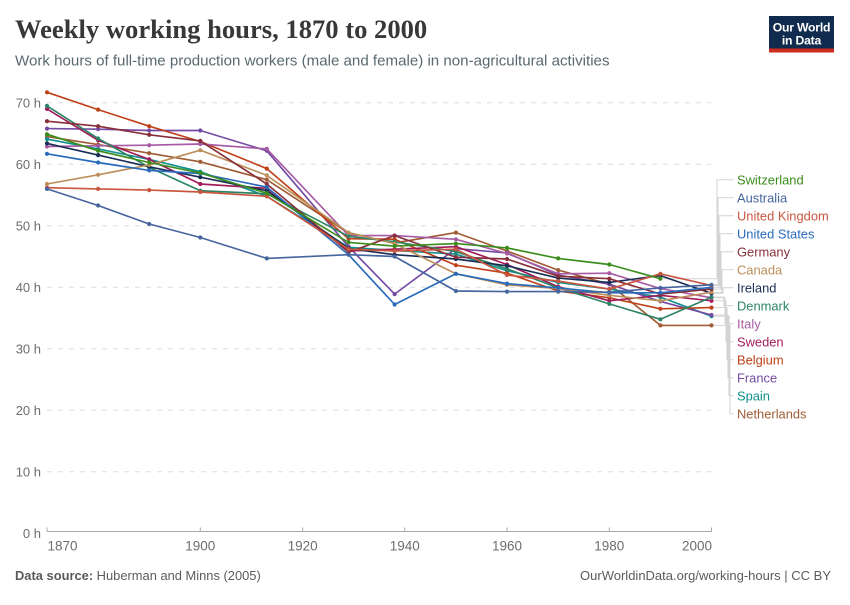 The height and width of the screenshot is (605, 850). I want to click on svg-text: France, so click(757, 377).